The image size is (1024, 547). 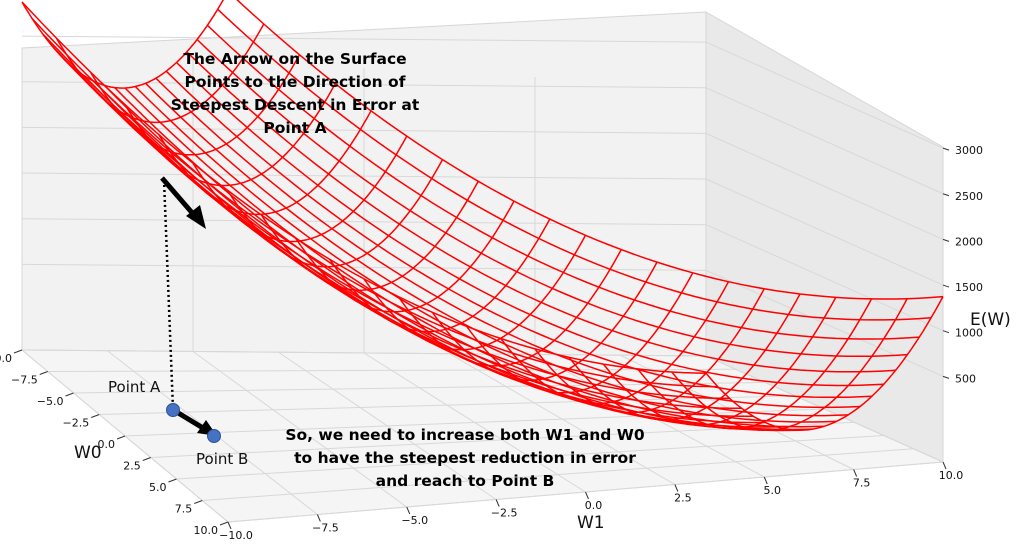 I want to click on e-tick-label: 3000, so click(x=969, y=150).